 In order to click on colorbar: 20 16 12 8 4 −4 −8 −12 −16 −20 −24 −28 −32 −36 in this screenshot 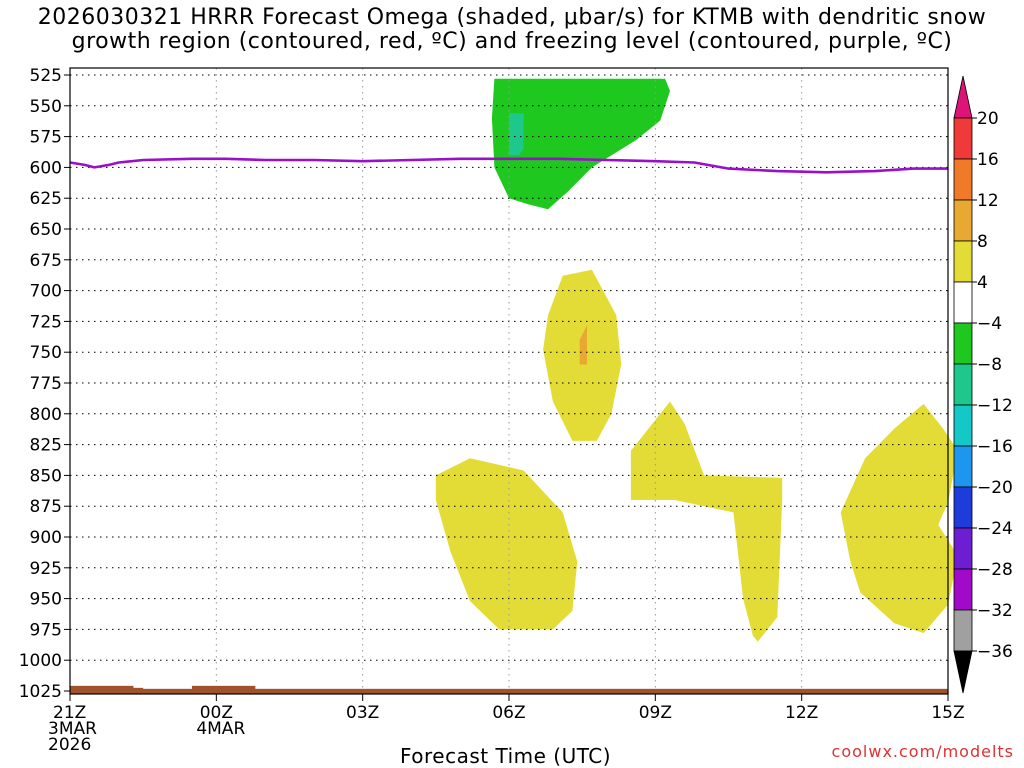, I will do `click(983, 384)`.